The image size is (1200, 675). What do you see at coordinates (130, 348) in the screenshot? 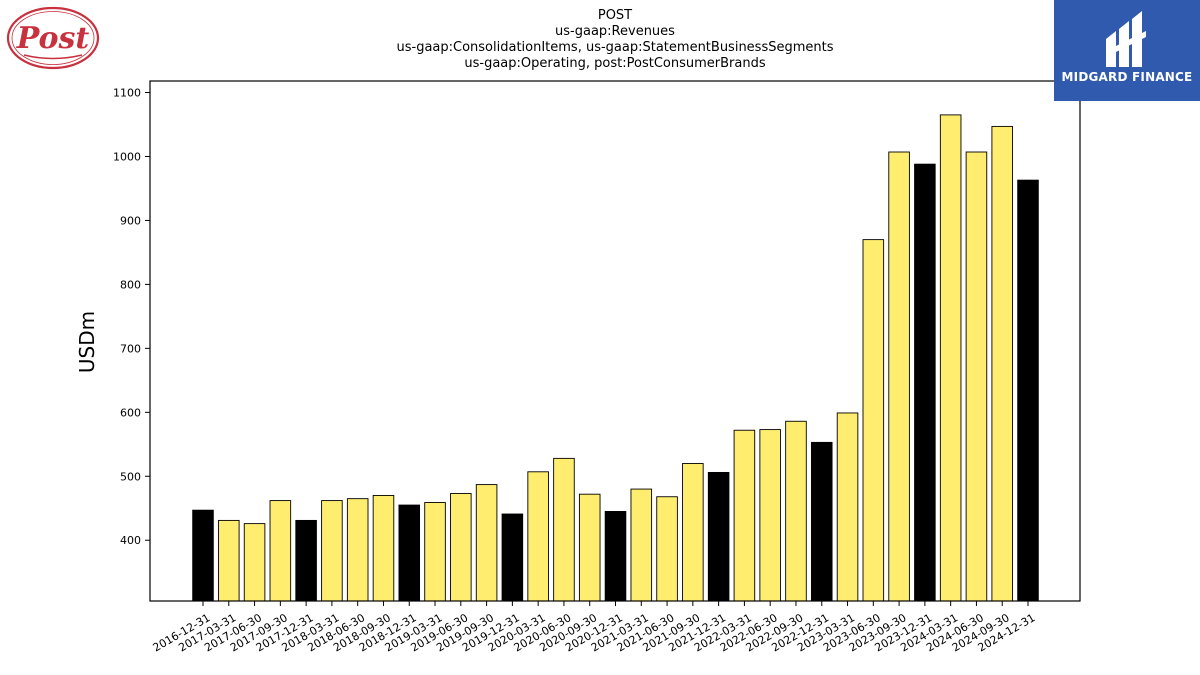
I see `y-tick-label: 700` at bounding box center [130, 348].